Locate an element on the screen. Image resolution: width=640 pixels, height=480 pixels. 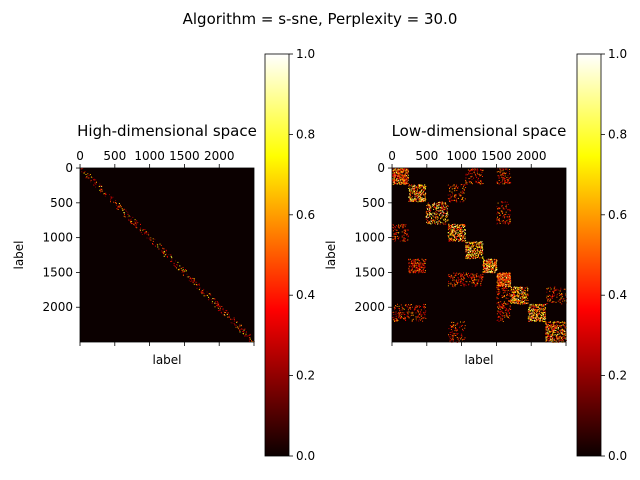
right-x-tick-label: 2000 is located at coordinates (531, 156).